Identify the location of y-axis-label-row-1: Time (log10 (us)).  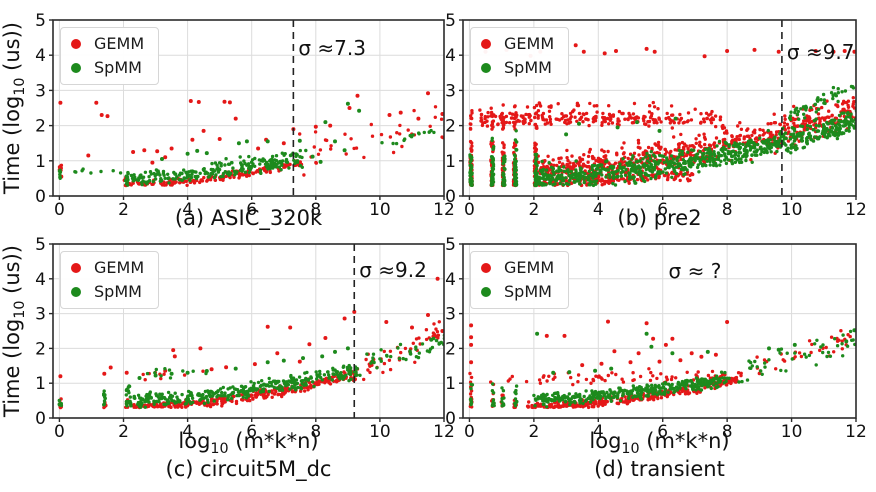
(14, 108).